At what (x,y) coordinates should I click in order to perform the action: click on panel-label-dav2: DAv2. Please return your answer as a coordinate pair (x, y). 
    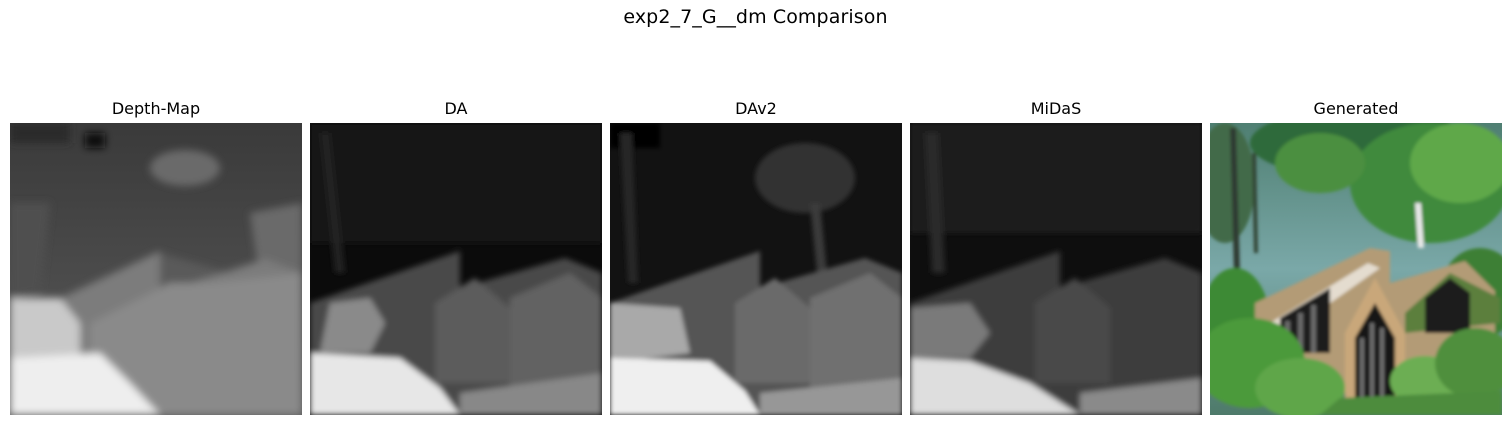
    Looking at the image, I should click on (756, 108).